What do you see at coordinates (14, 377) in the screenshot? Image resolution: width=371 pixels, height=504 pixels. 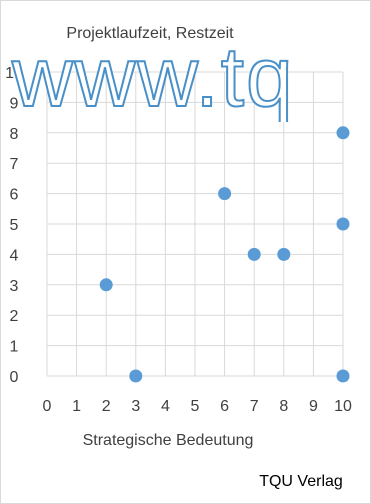 I see `y-tick-label: 0` at bounding box center [14, 377].